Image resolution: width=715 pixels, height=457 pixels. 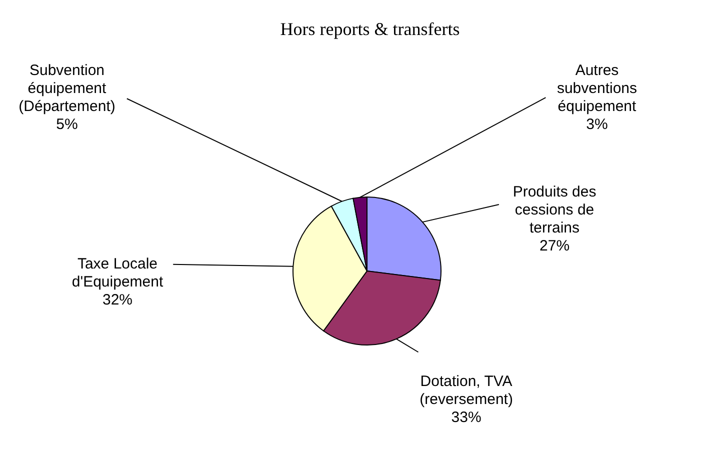 What do you see at coordinates (597, 124) in the screenshot?
I see `data-label: 3%` at bounding box center [597, 124].